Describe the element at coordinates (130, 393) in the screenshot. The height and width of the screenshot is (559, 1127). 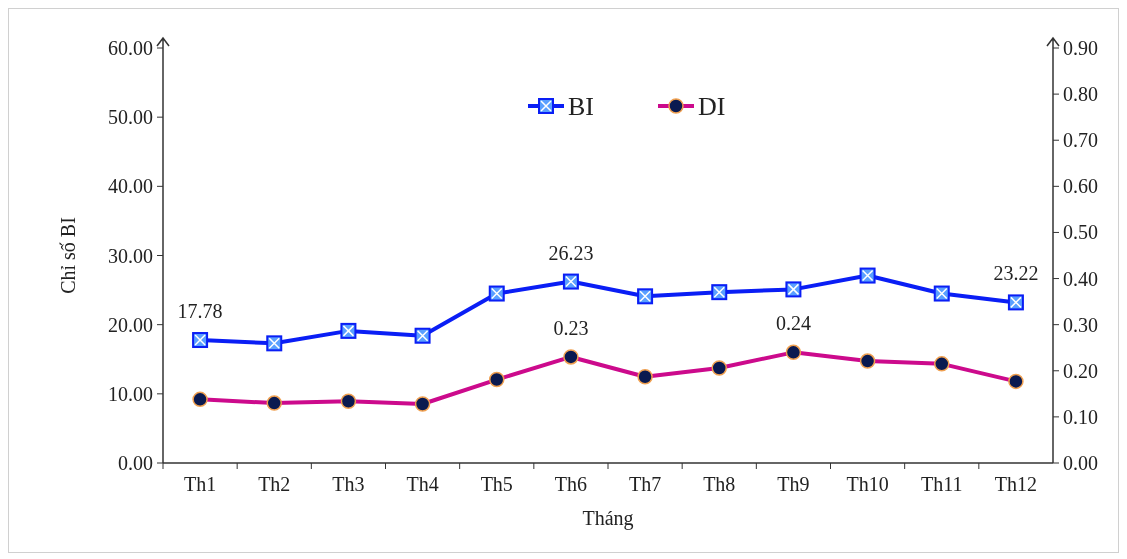
I see `y-tick-label: 10.00` at that location.